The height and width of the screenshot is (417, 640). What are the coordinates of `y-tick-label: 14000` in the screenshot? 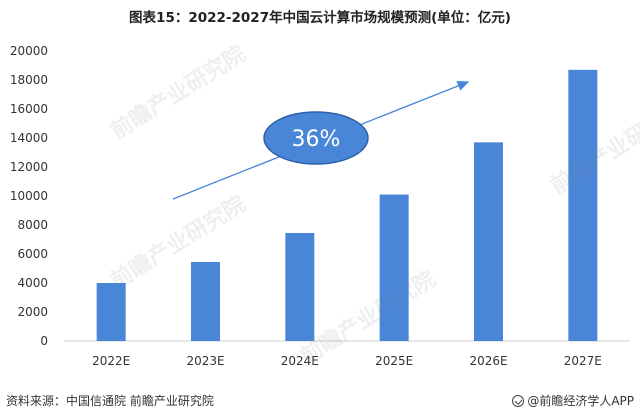 It's located at (29, 138).